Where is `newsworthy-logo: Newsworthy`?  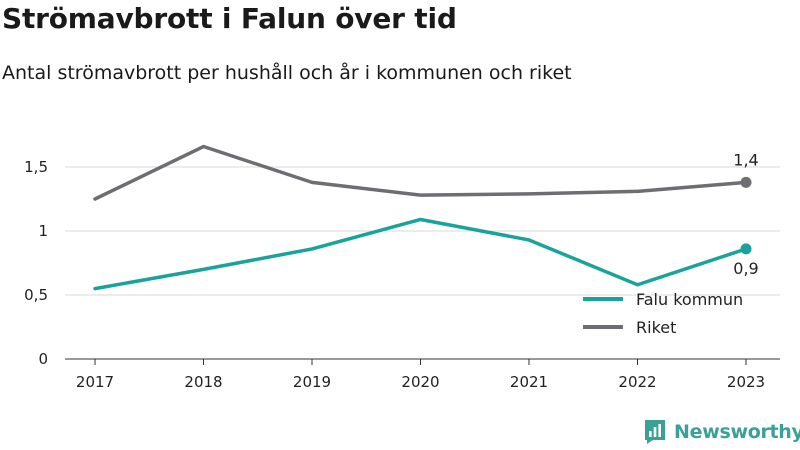
newsworthy-logo: Newsworthy is located at coordinates (721, 432).